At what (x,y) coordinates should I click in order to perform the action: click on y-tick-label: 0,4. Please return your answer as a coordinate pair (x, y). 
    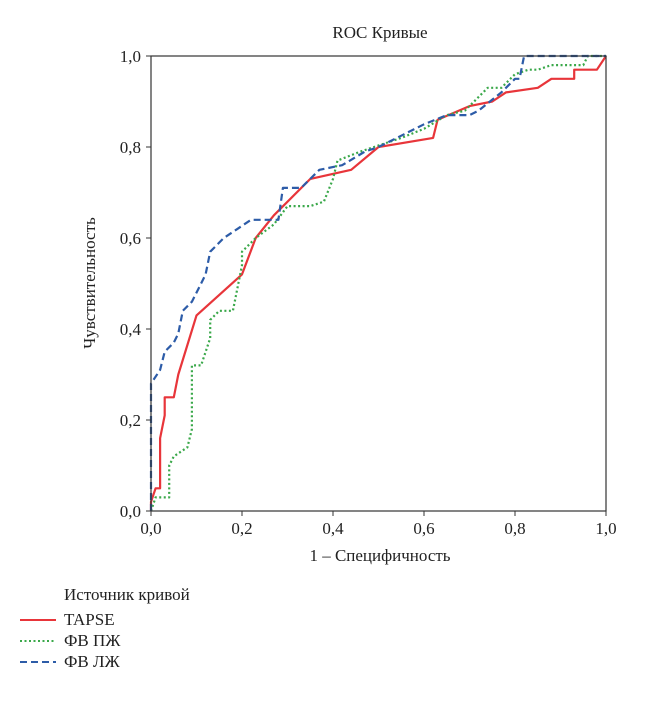
    Looking at the image, I should click on (131, 329).